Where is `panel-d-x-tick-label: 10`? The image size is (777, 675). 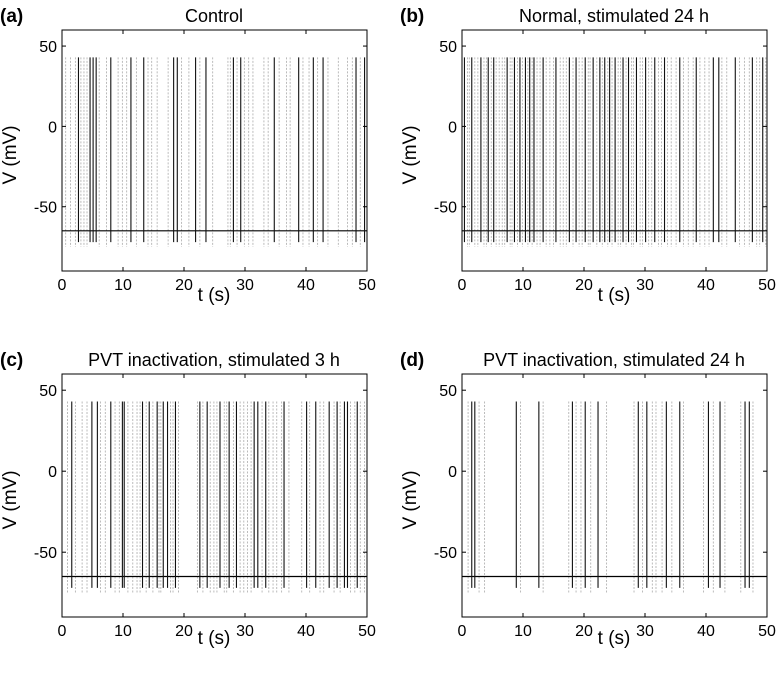 panel-d-x-tick-label: 10 is located at coordinates (523, 631).